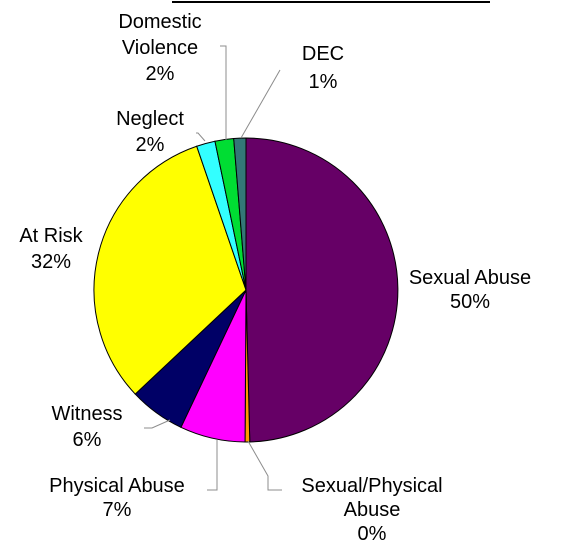 Image resolution: width=573 pixels, height=556 pixels. What do you see at coordinates (223, 92) in the screenshot?
I see `leader-domestic-violence` at bounding box center [223, 92].